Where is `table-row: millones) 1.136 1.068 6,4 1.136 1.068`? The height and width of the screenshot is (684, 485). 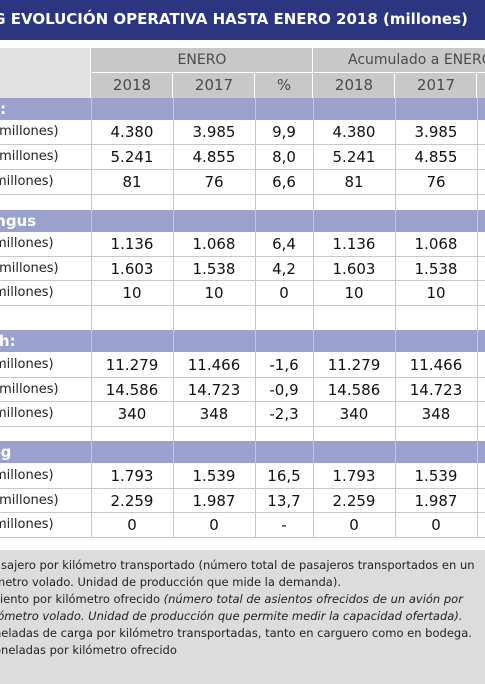
table-row: millones) 1.136 1.068 6,4 1.136 1.068 is located at coordinates (242, 244).